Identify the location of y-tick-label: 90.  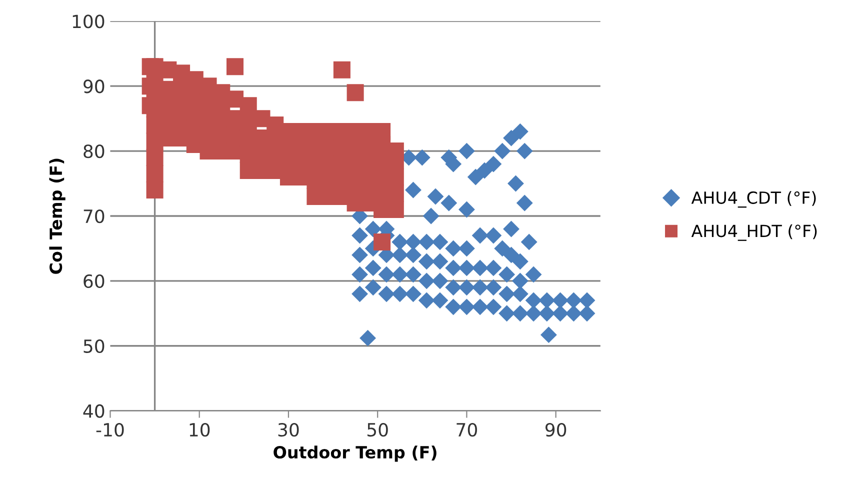
(94, 87).